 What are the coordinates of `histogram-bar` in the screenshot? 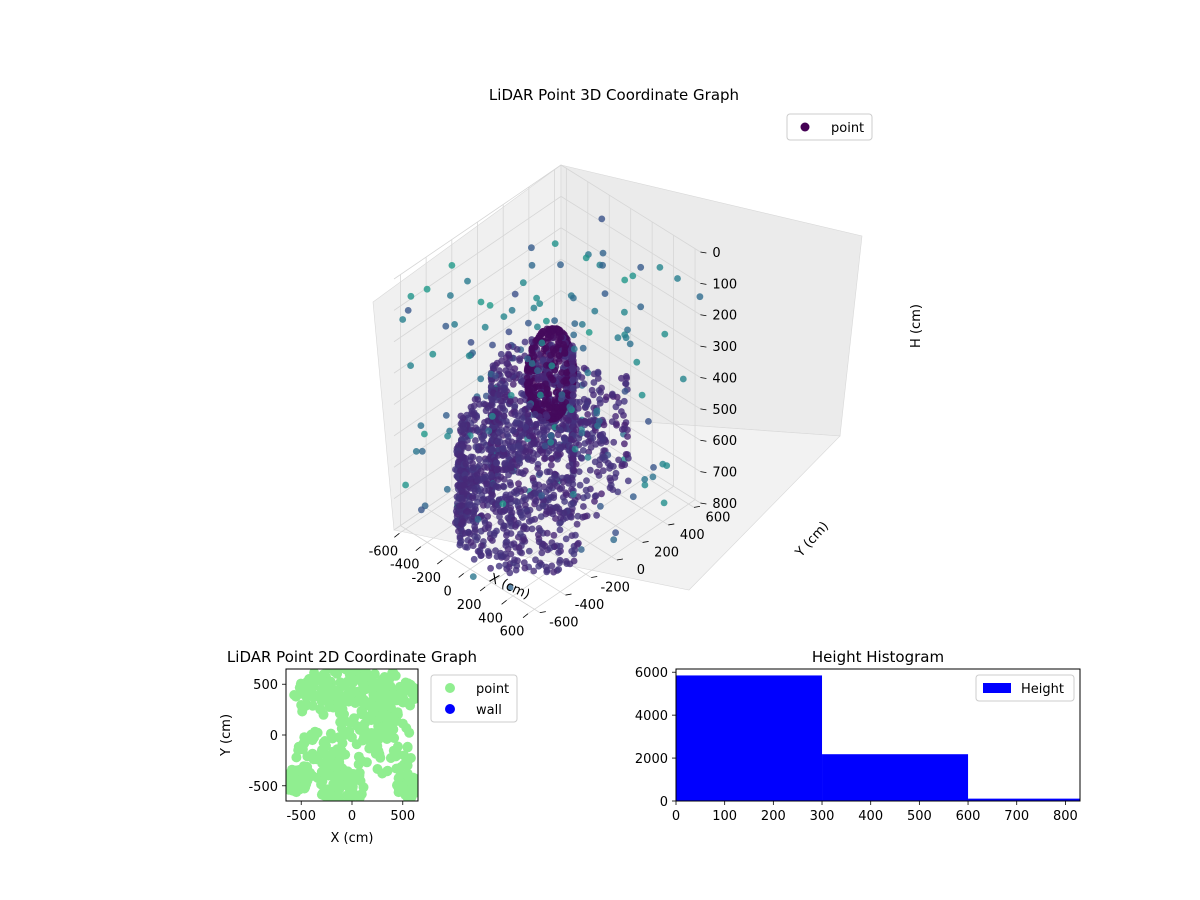 It's located at (895, 777).